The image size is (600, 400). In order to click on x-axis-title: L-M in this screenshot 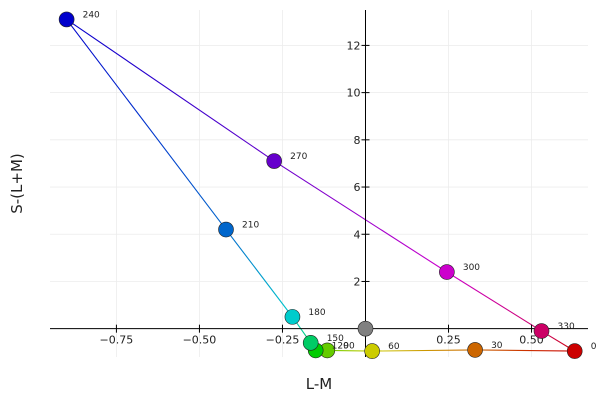, I will do `click(319, 384)`.